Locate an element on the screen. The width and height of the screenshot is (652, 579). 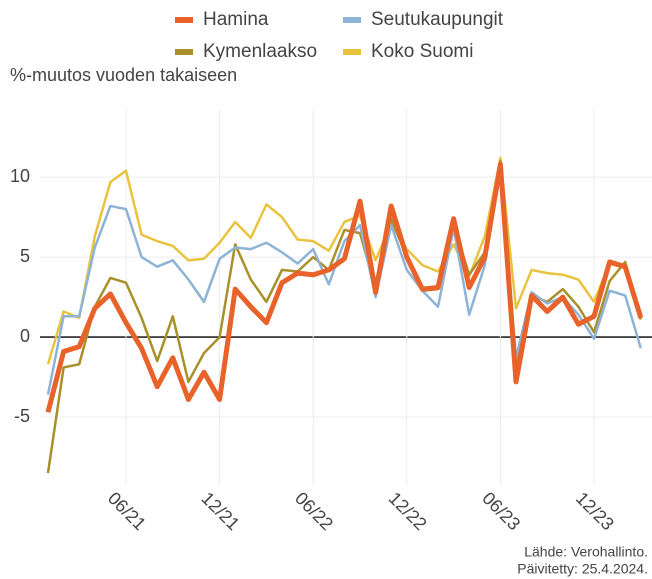
x-tick-label: 12/22 is located at coordinates (408, 511).